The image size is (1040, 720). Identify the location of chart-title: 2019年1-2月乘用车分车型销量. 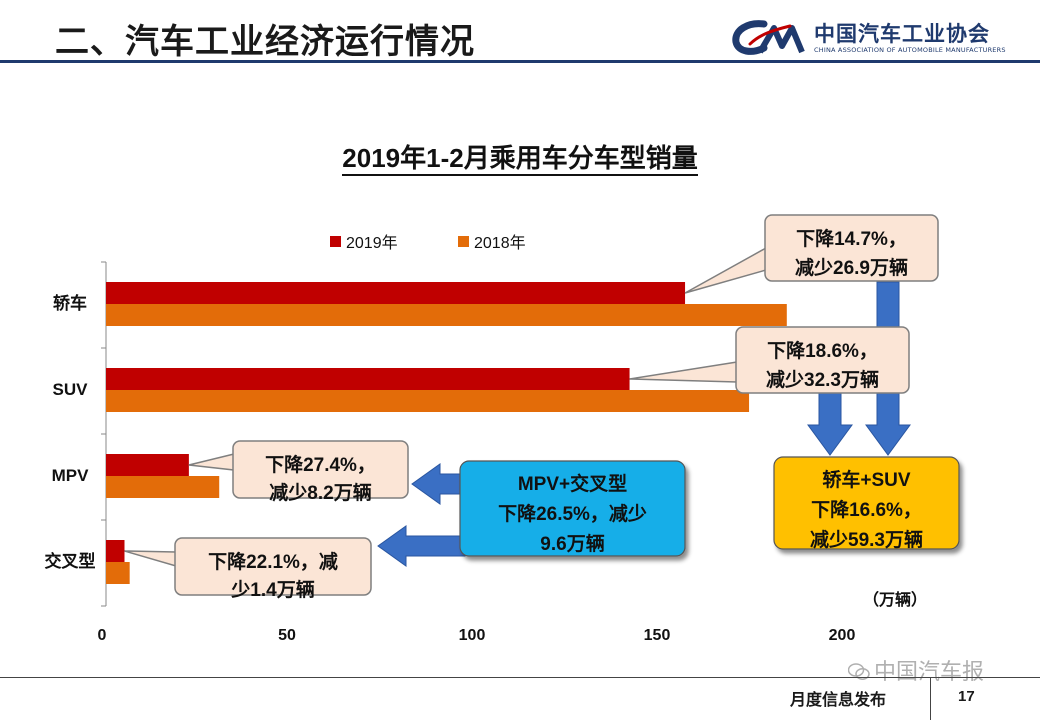
(520, 159).